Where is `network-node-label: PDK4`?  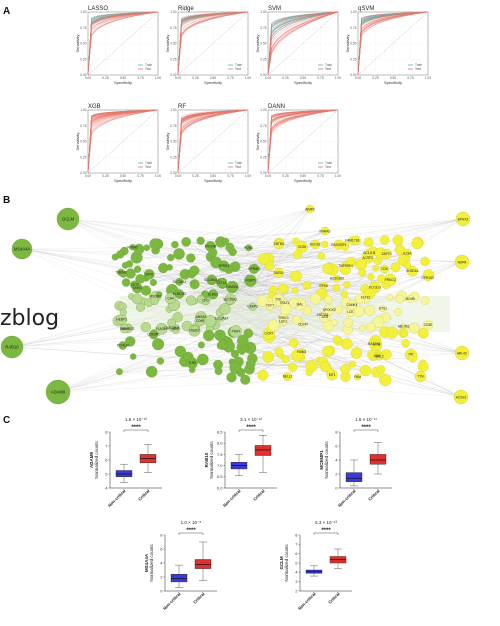 network-node-label: PDK4 is located at coordinates (236, 331).